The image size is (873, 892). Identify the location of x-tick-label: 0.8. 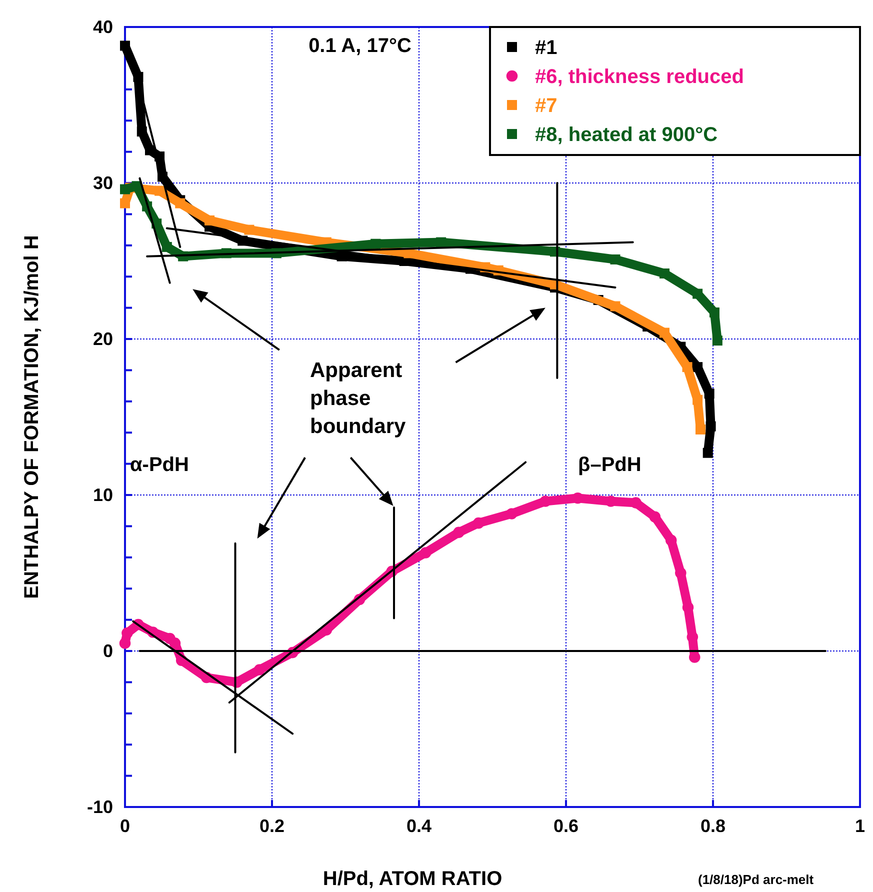
(713, 826).